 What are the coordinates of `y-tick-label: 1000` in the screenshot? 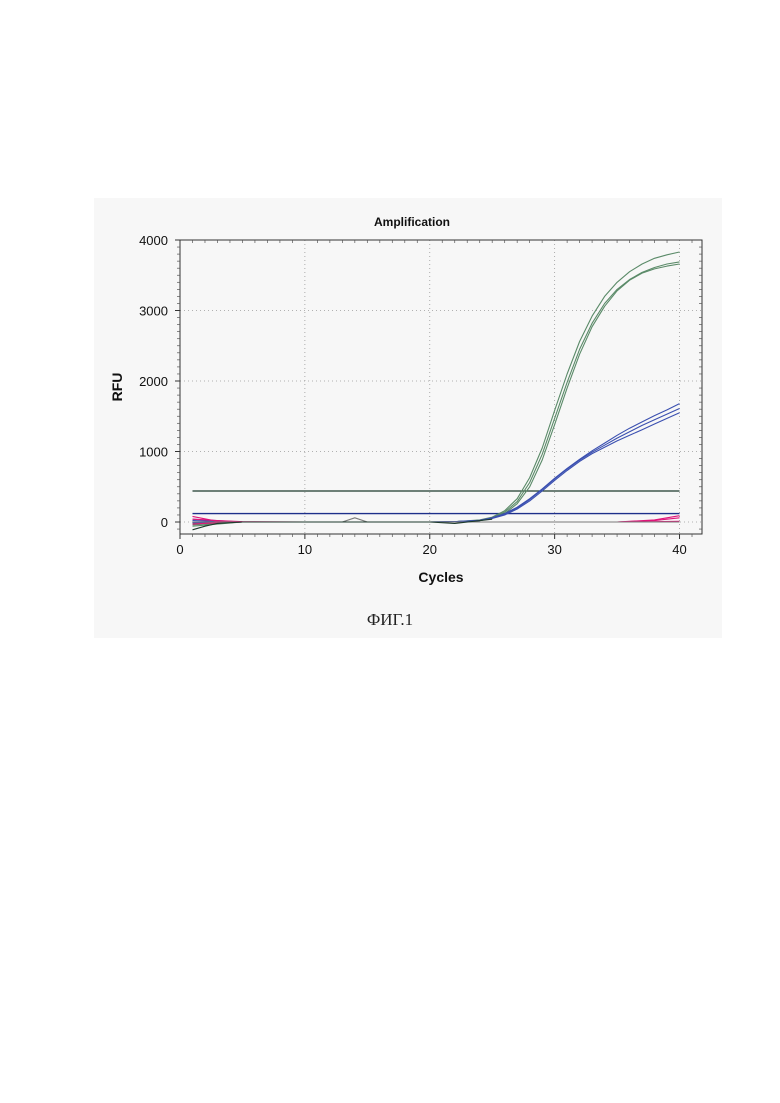 It's located at (153, 452).